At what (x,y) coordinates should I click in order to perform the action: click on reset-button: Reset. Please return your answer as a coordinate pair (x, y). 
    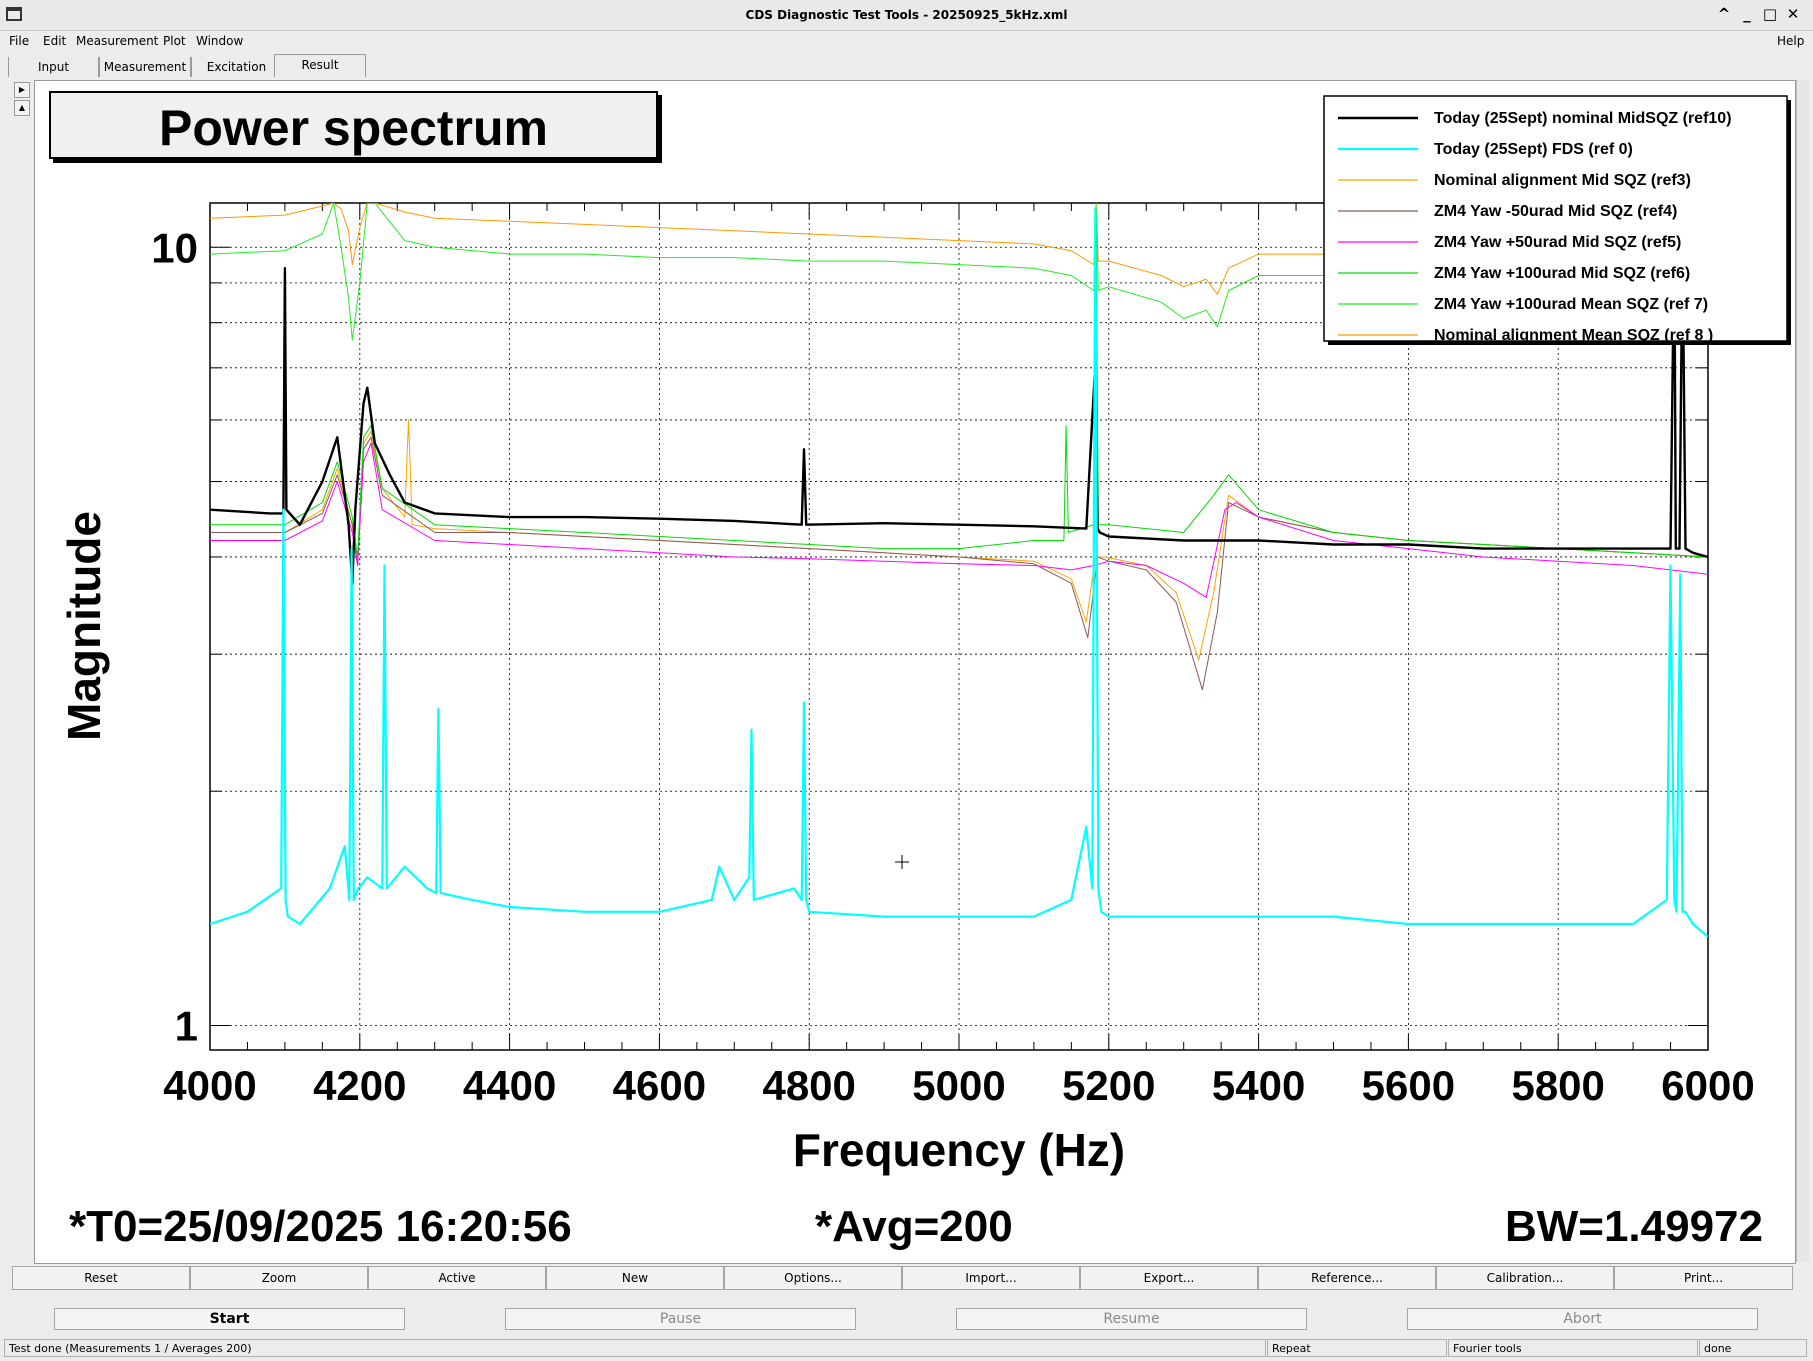
    Looking at the image, I should click on (101, 1278).